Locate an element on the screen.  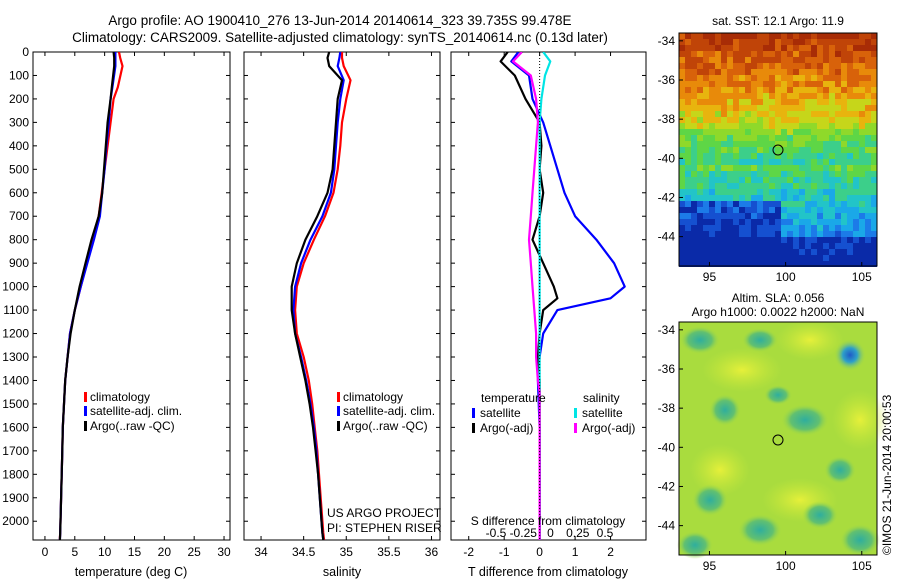
temperature-lines is located at coordinates (91, 296).